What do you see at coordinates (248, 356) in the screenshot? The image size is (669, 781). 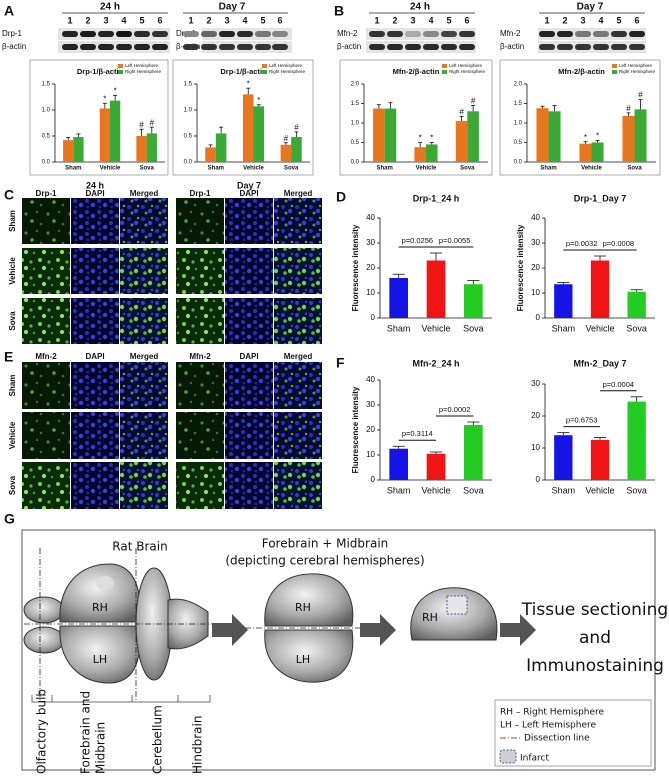 I see `column-header: DAPI` at bounding box center [248, 356].